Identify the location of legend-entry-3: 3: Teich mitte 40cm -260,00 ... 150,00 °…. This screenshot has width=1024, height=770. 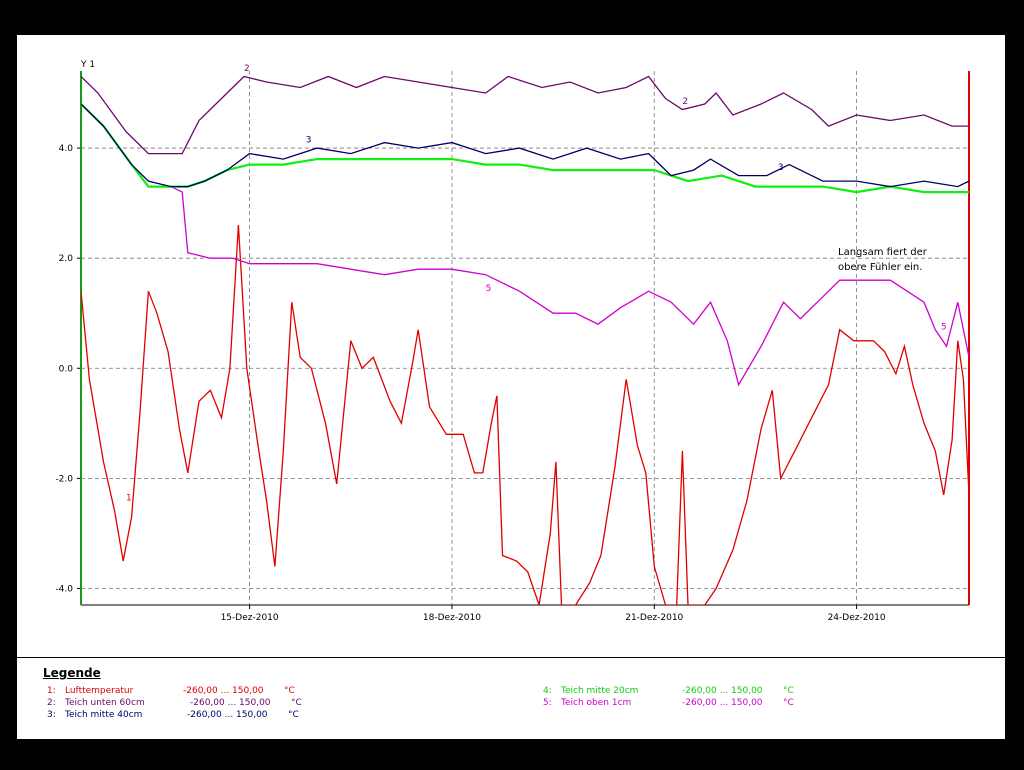
(173, 740).